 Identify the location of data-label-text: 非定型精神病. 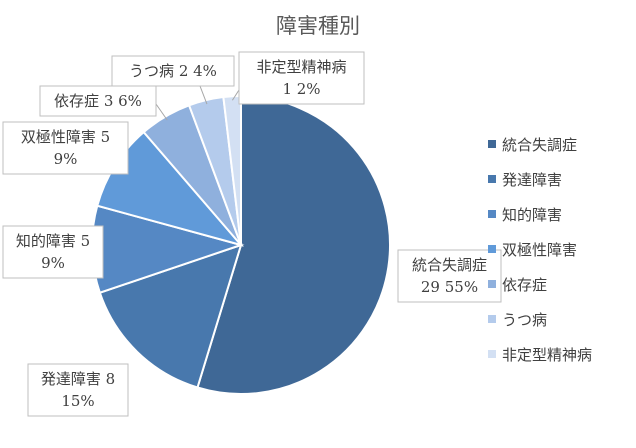
(301, 67).